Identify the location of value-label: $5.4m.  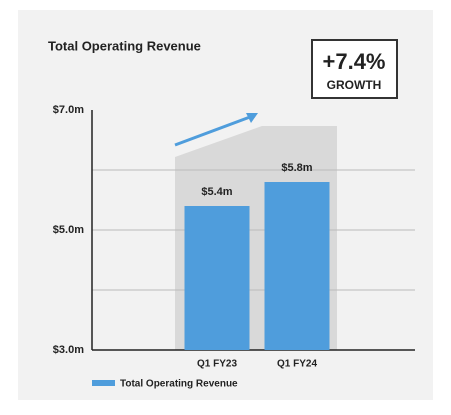
(216, 192).